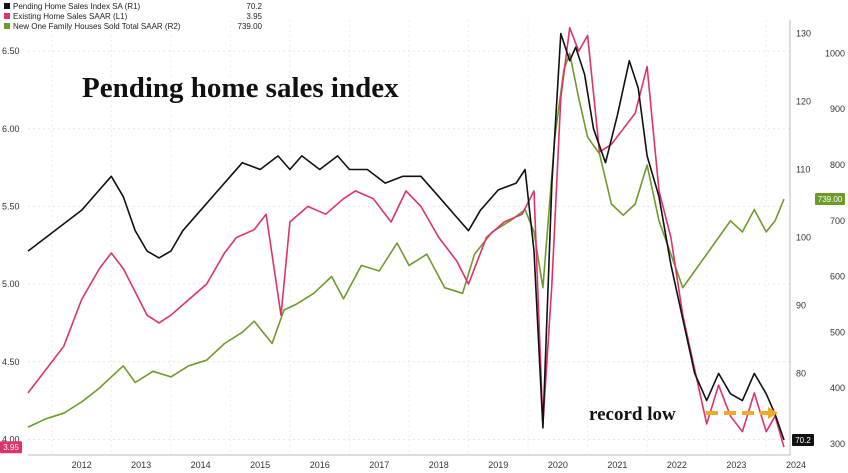 The width and height of the screenshot is (848, 473). I want to click on badge-index-text: 70.2, so click(803, 440).